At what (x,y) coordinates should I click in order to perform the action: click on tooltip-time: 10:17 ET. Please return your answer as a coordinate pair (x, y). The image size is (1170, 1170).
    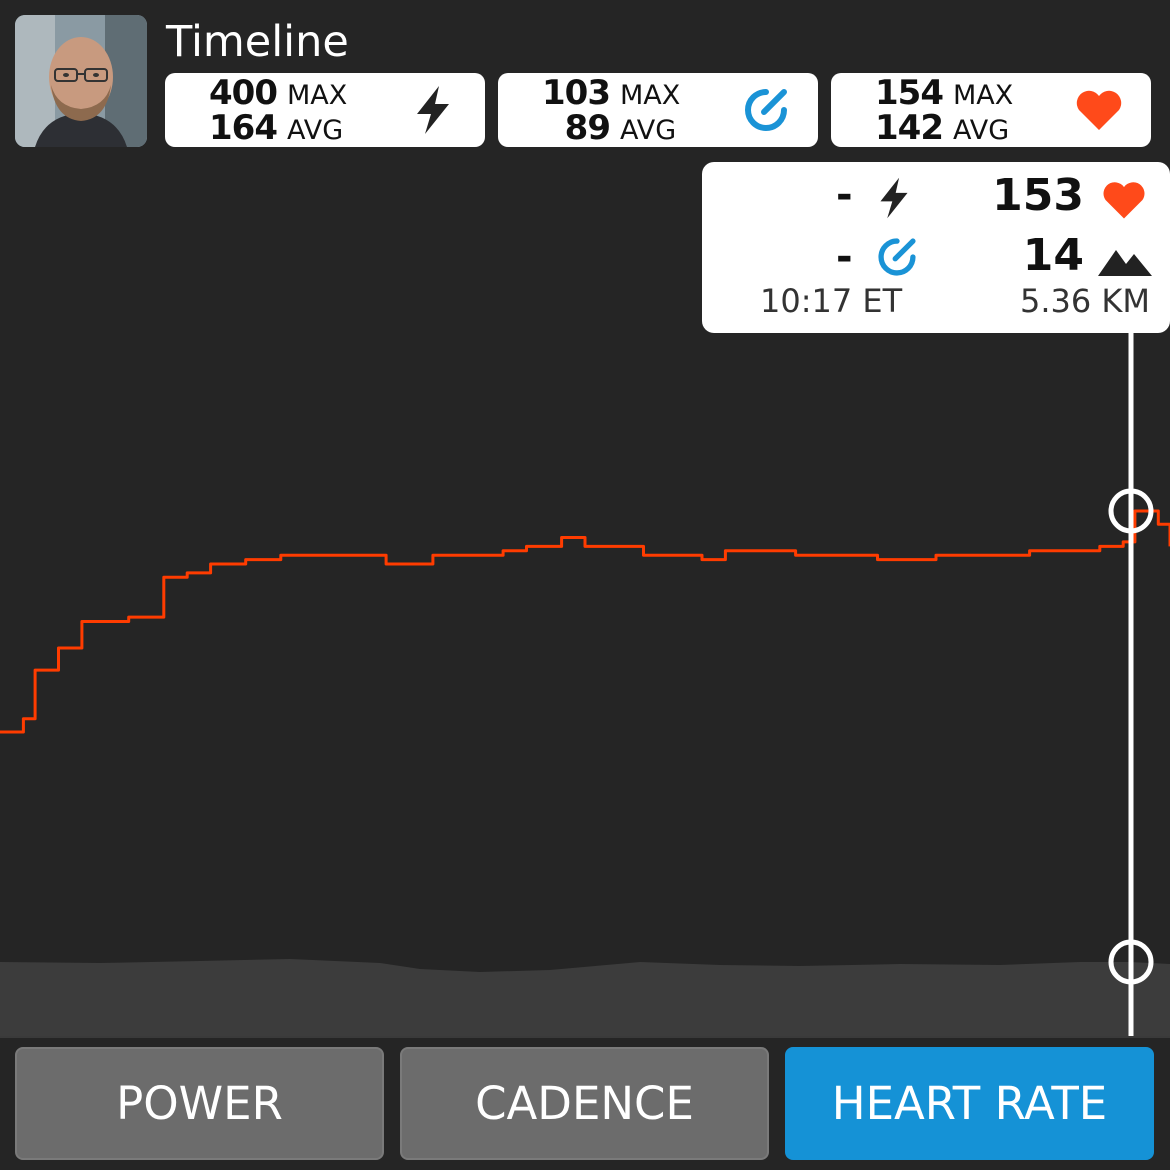
    Looking at the image, I should click on (831, 301).